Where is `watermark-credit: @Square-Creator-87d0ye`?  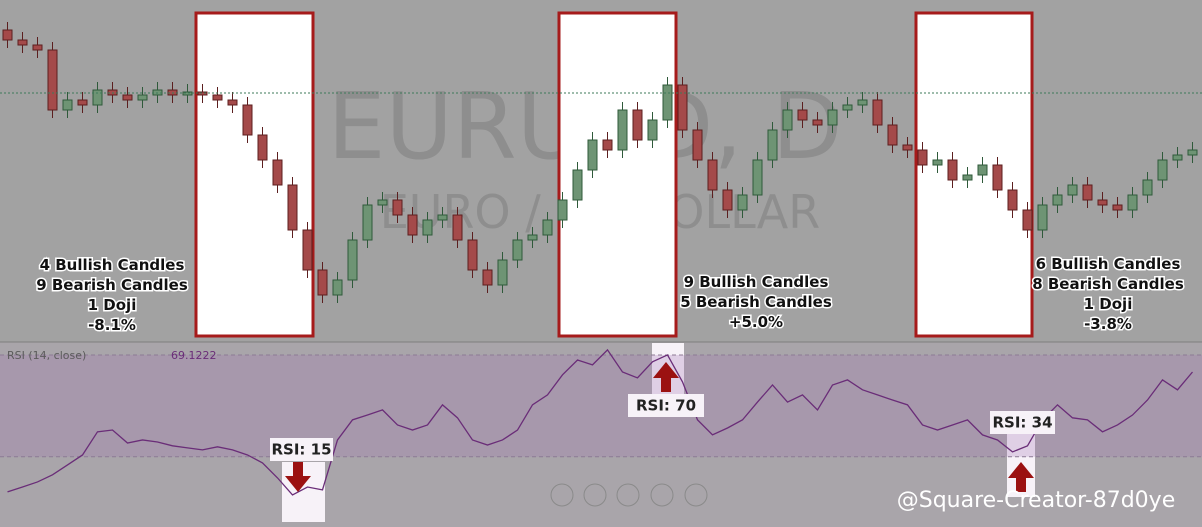 watermark-credit: @Square-Creator-87d0ye is located at coordinates (1036, 500).